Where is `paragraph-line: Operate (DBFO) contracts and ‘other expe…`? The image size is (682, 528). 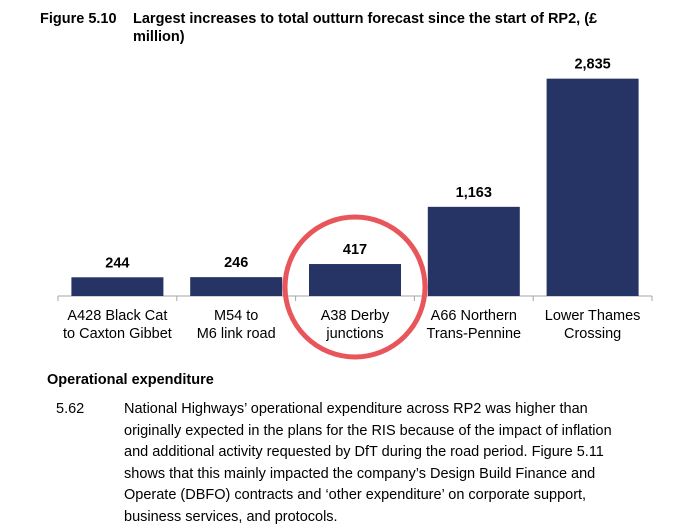 paragraph-line: Operate (DBFO) contracts and ‘other expe… is located at coordinates (384, 496).